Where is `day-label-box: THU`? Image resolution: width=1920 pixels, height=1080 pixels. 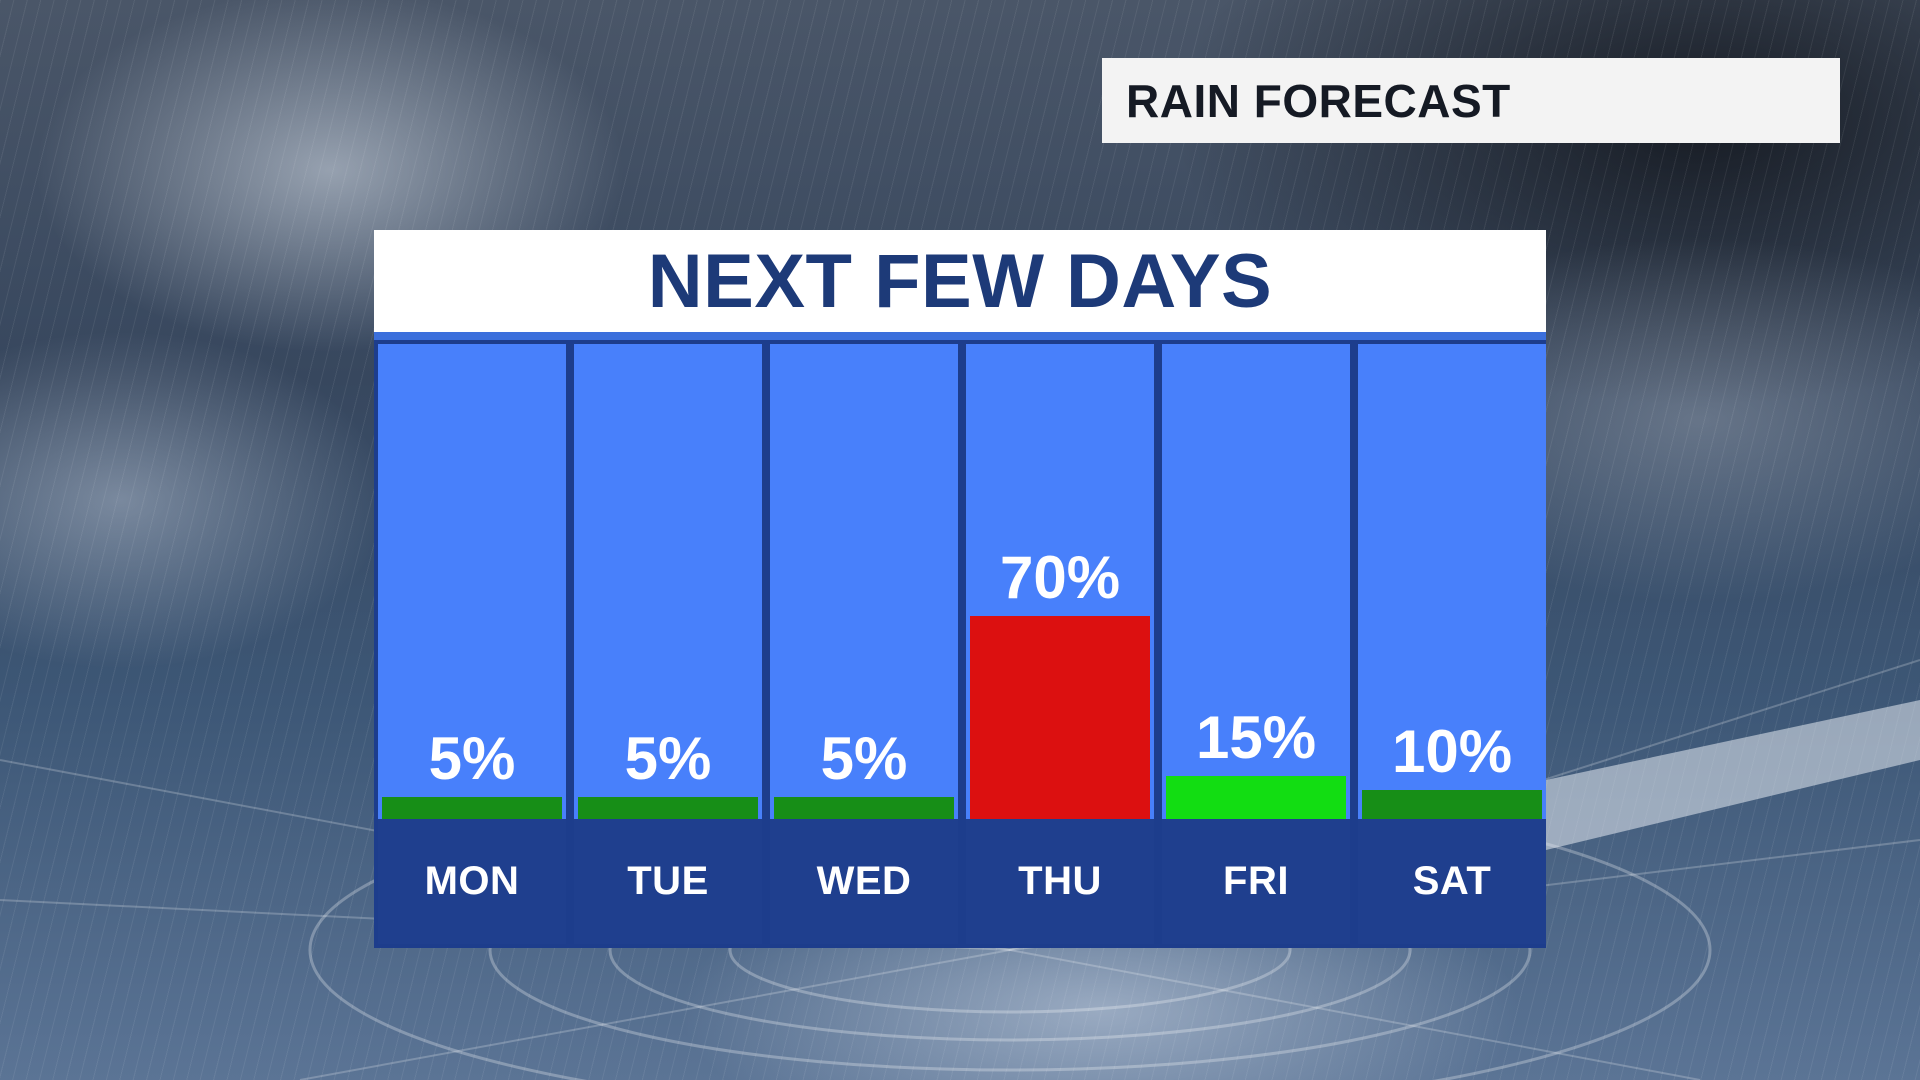 day-label-box: THU is located at coordinates (1060, 881).